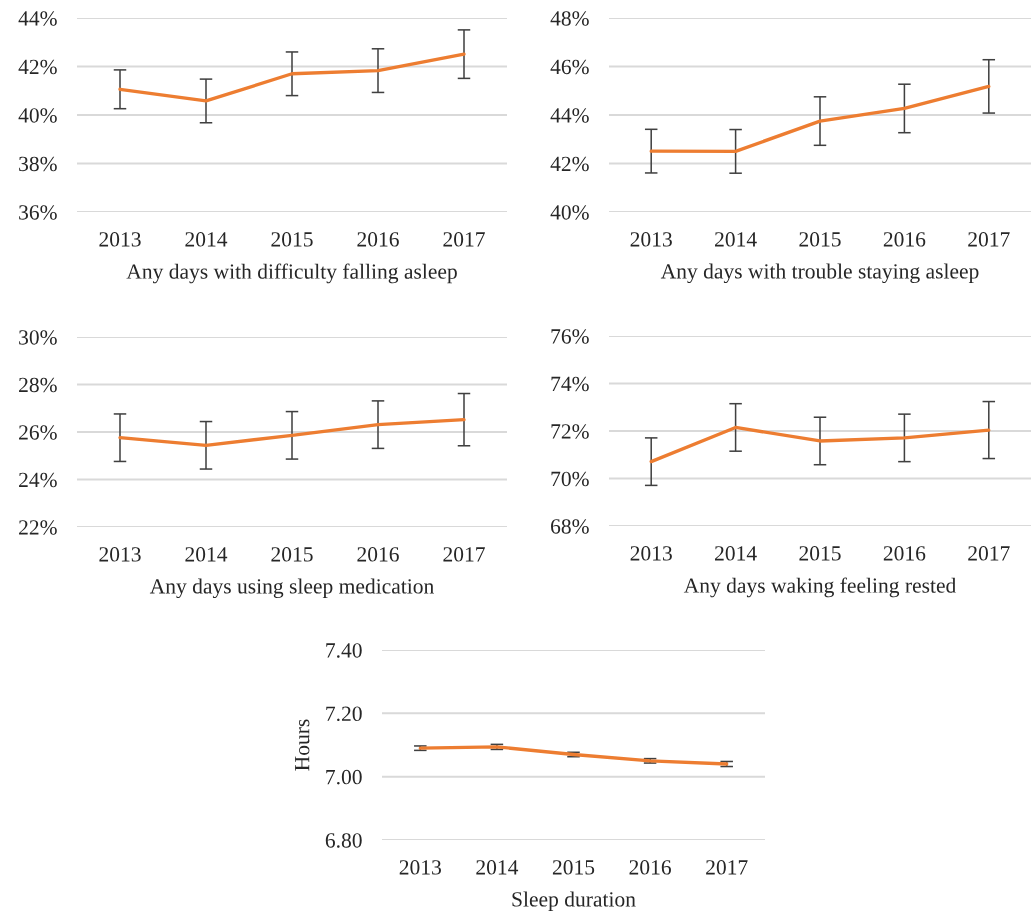  I want to click on y-tick-label: 30%, so click(38, 337).